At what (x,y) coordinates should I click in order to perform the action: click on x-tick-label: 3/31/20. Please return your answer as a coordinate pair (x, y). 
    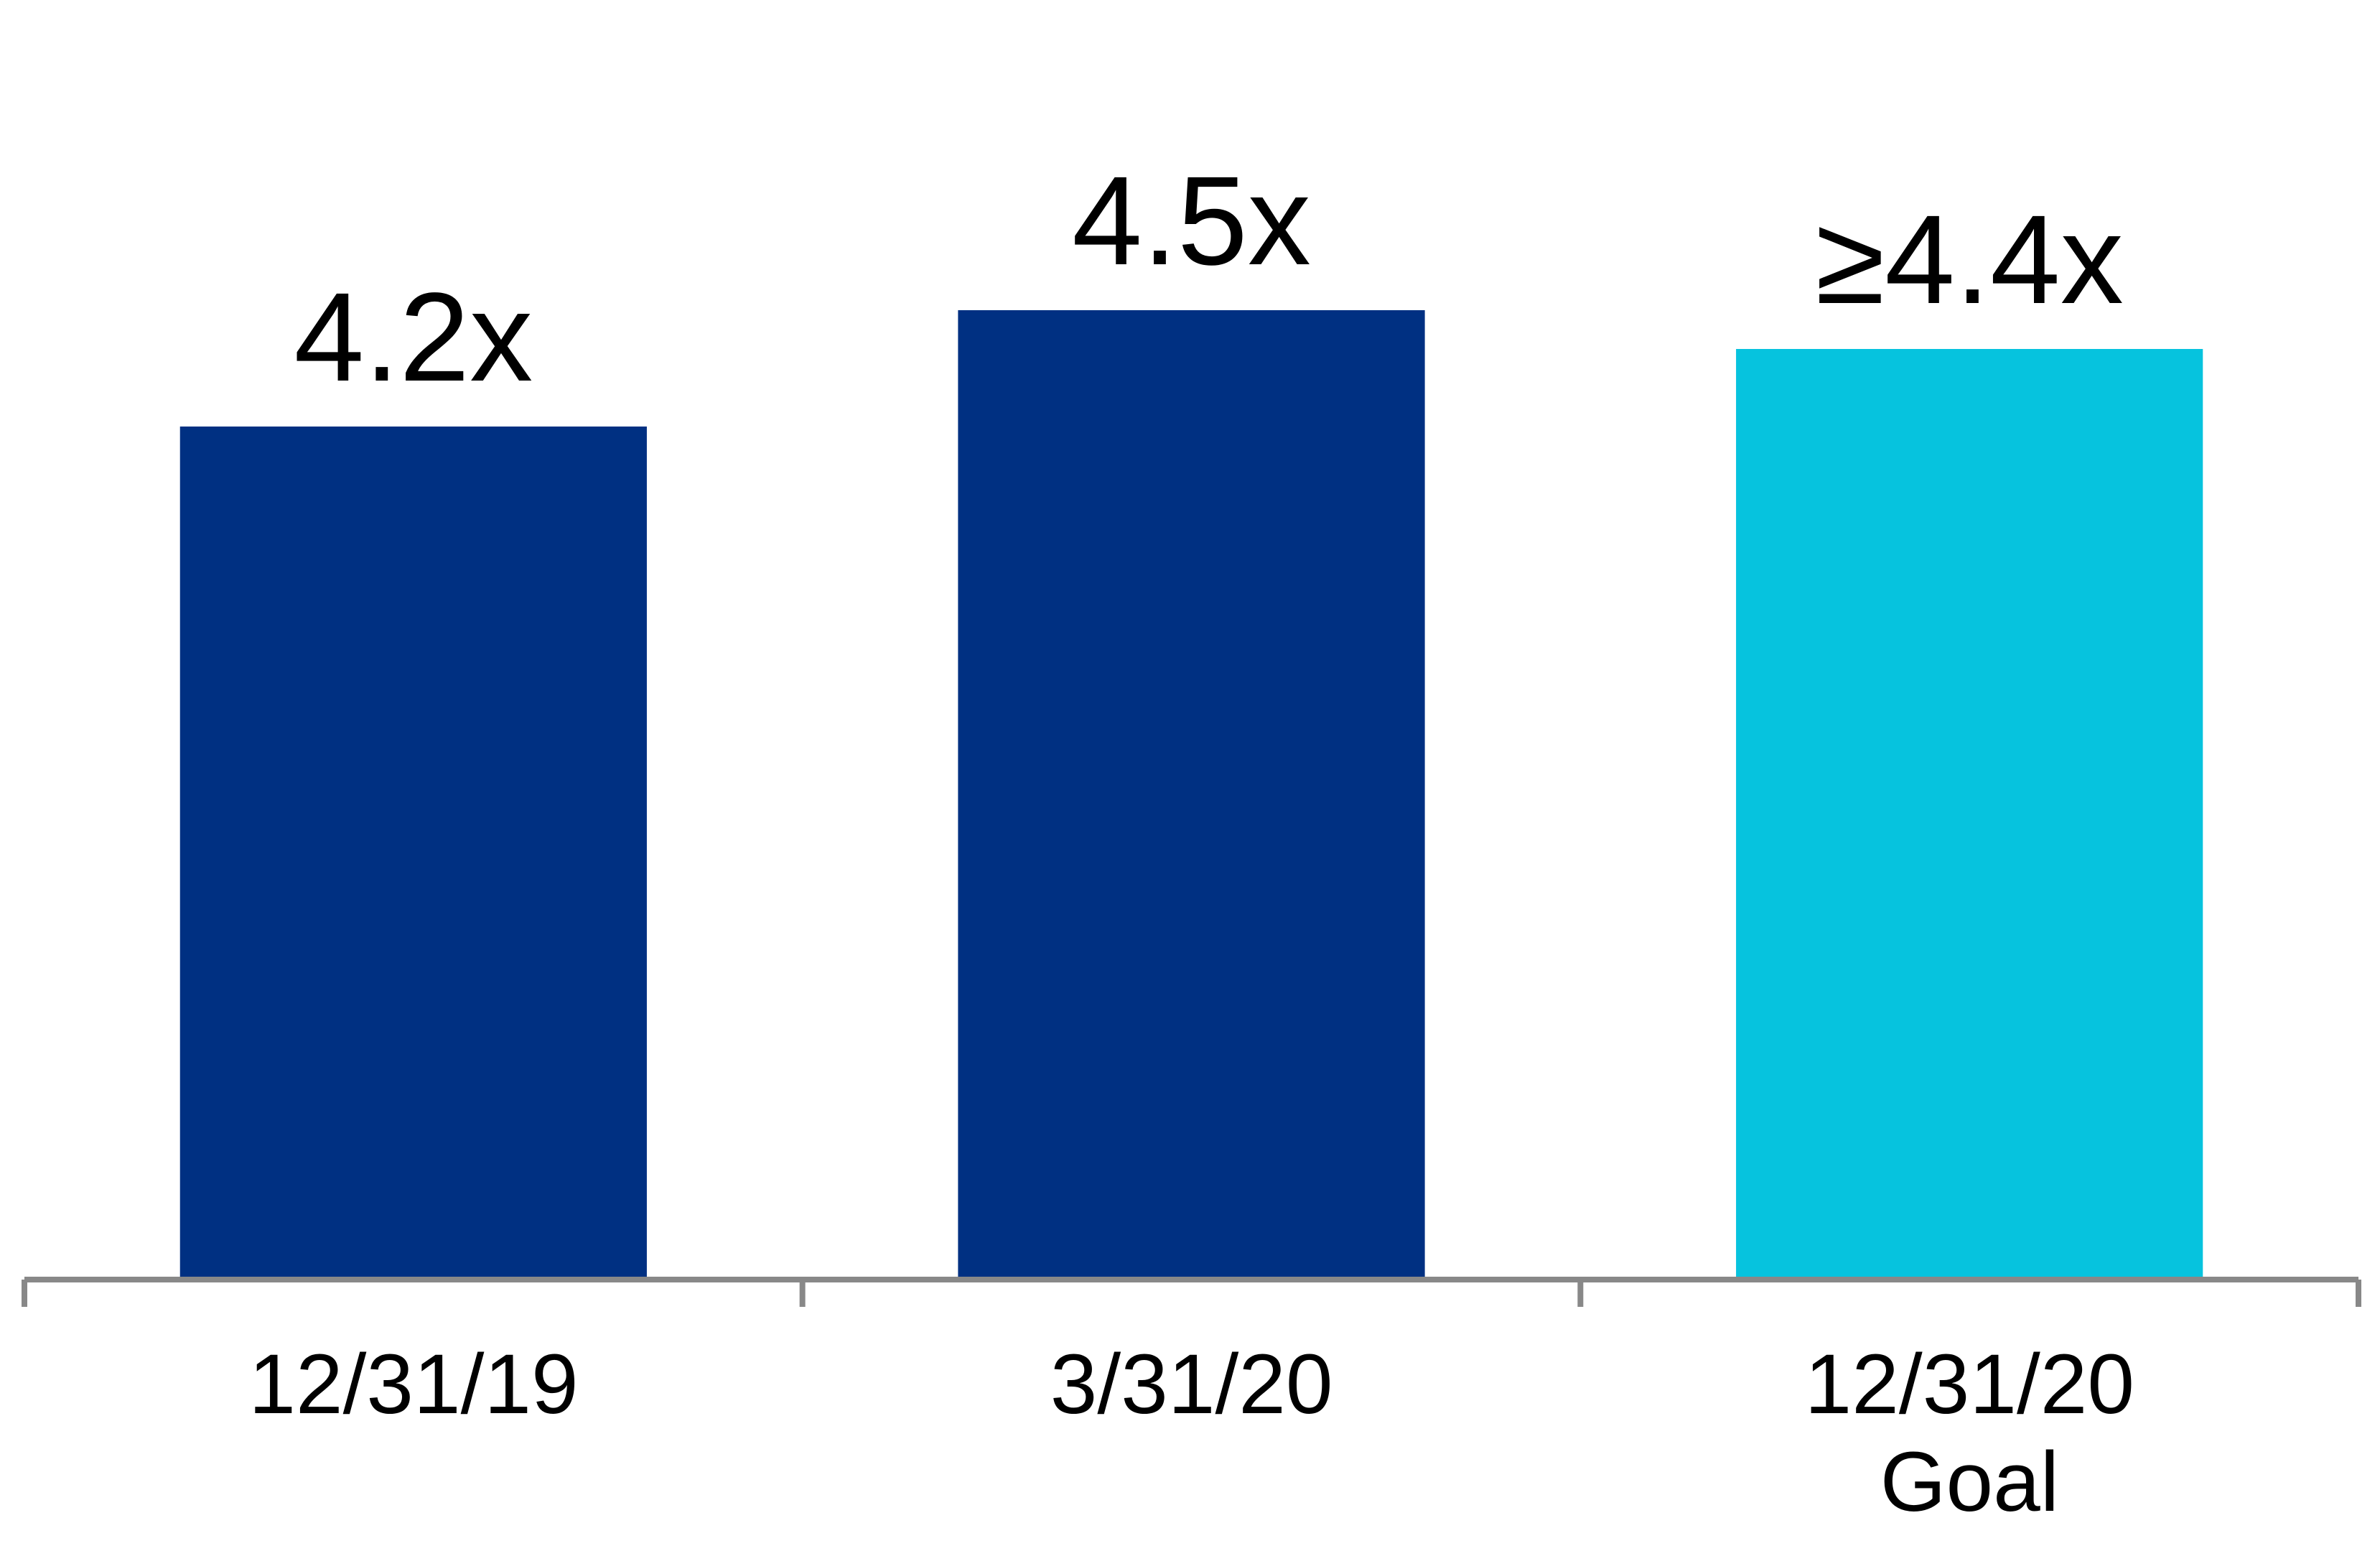
    Looking at the image, I should click on (1191, 1384).